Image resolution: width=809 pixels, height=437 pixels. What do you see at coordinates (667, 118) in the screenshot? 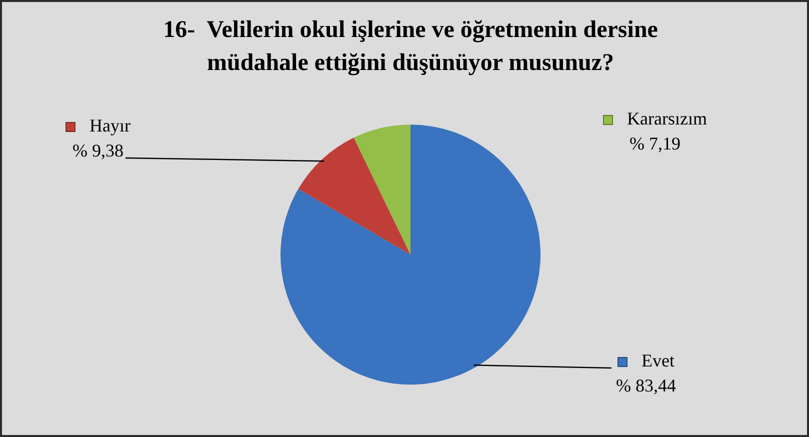
I see `legend-label: Kararsızım` at bounding box center [667, 118].